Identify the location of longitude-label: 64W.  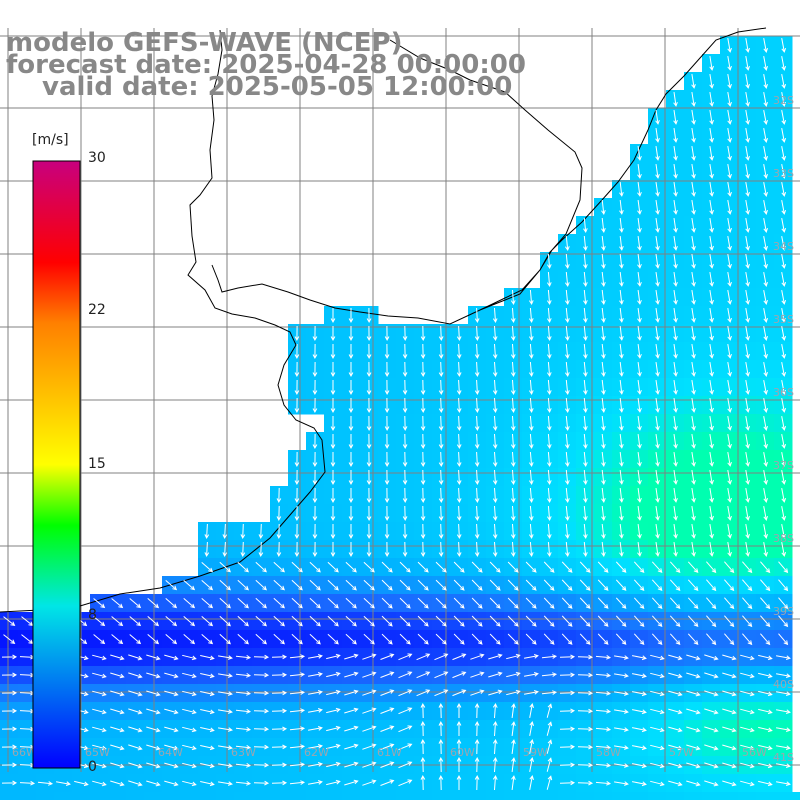
(170, 752).